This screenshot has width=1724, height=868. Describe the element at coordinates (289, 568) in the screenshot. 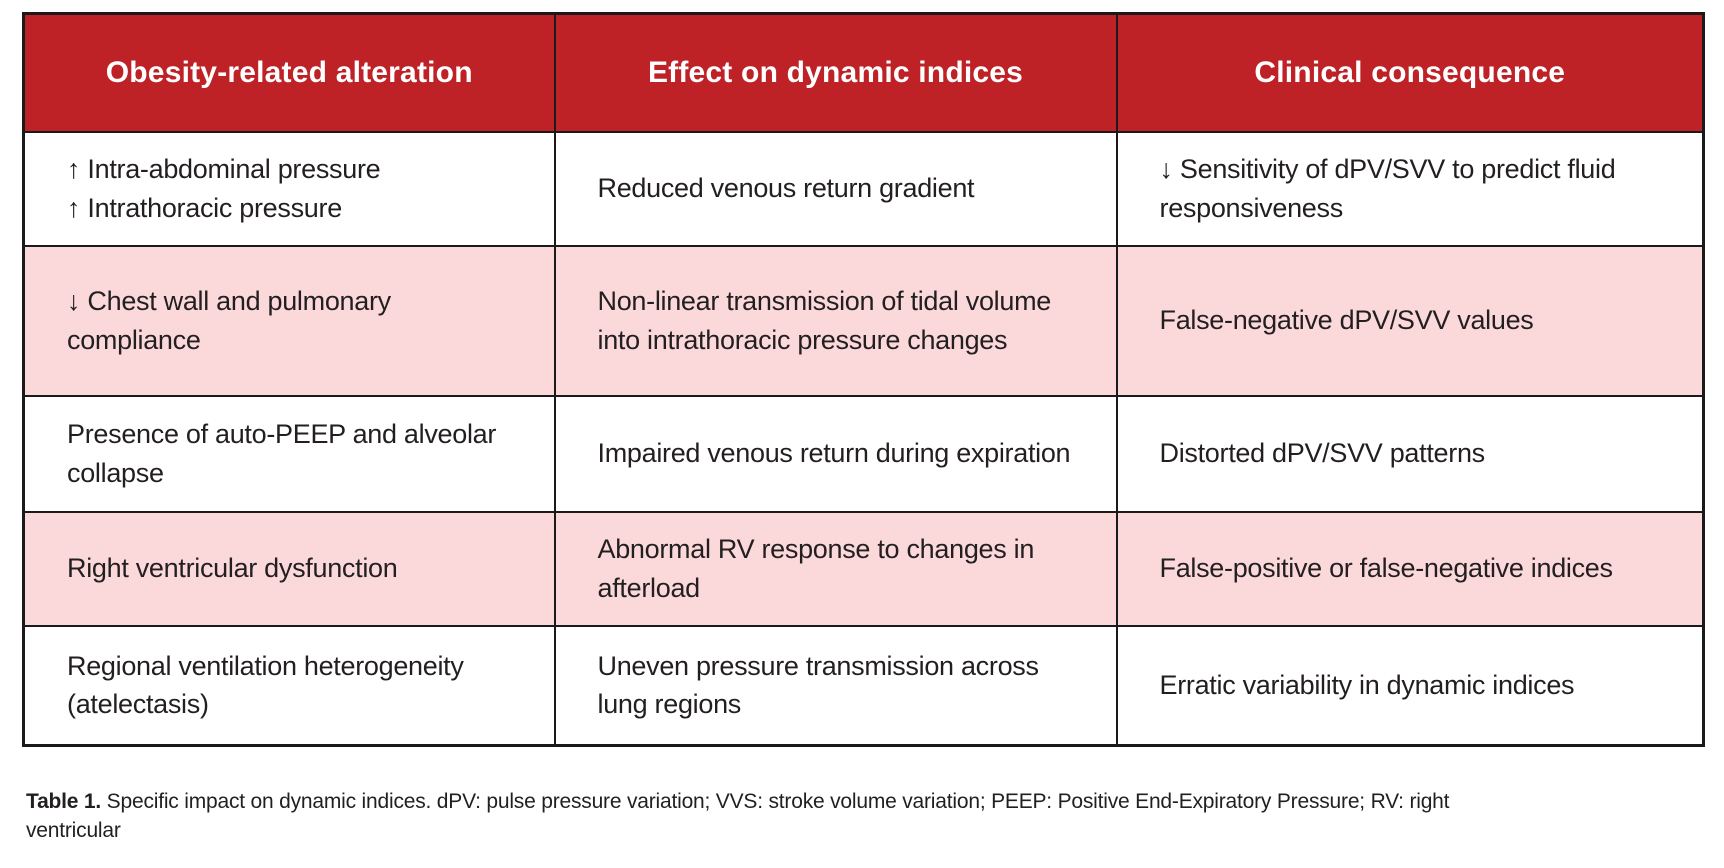

I see `table-cell: Right ventricular dysfunction` at that location.